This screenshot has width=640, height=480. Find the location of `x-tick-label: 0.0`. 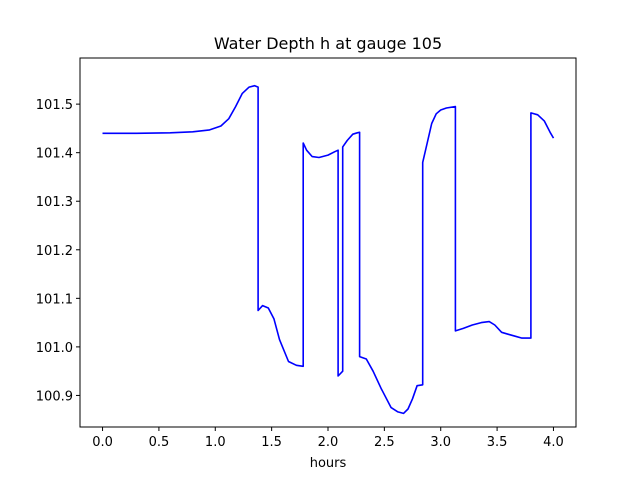

x-tick-label: 0.0 is located at coordinates (102, 442).